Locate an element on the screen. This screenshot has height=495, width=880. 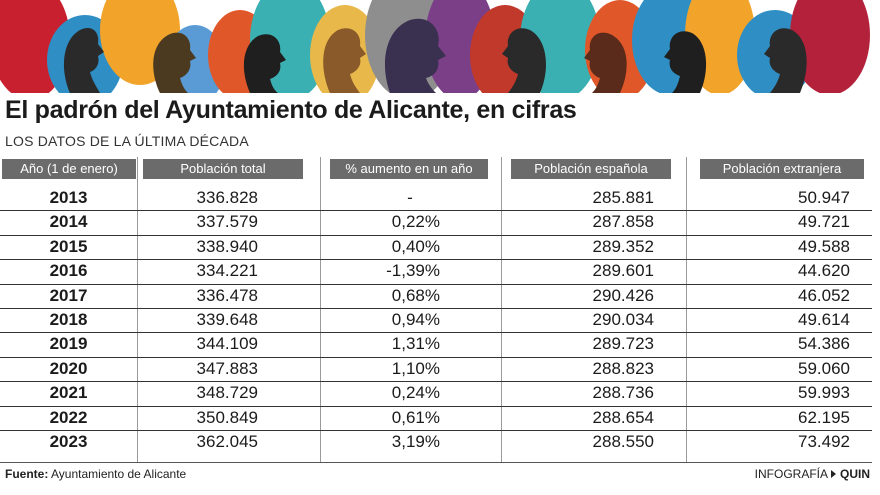
cell-spanish: 289.352 is located at coordinates (623, 246).